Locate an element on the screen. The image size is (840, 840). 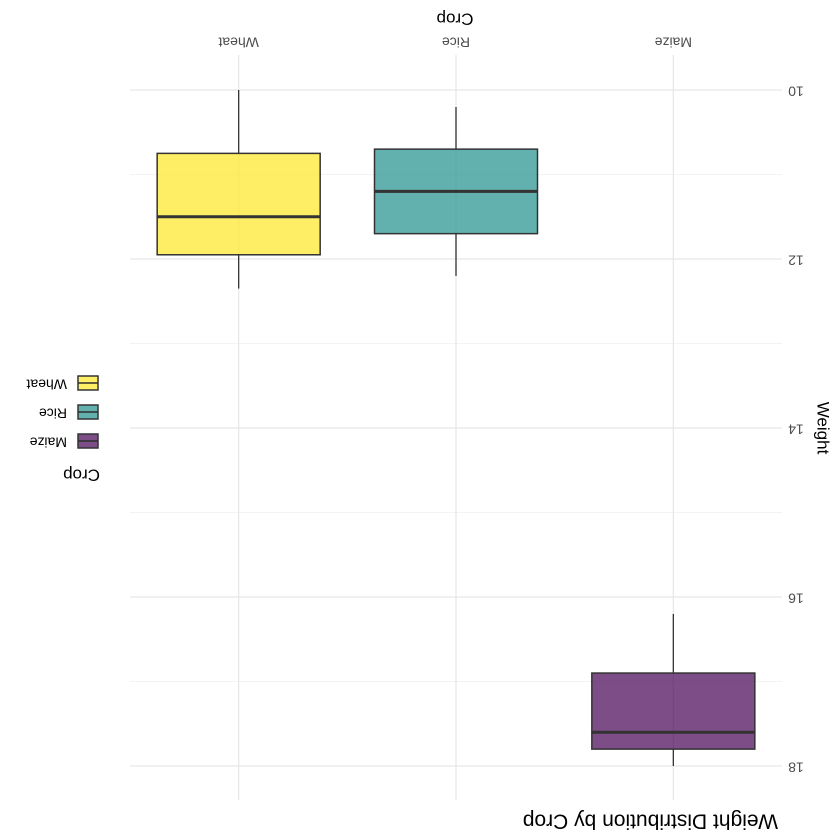
y-tick-label: 16 is located at coordinates (796, 598).